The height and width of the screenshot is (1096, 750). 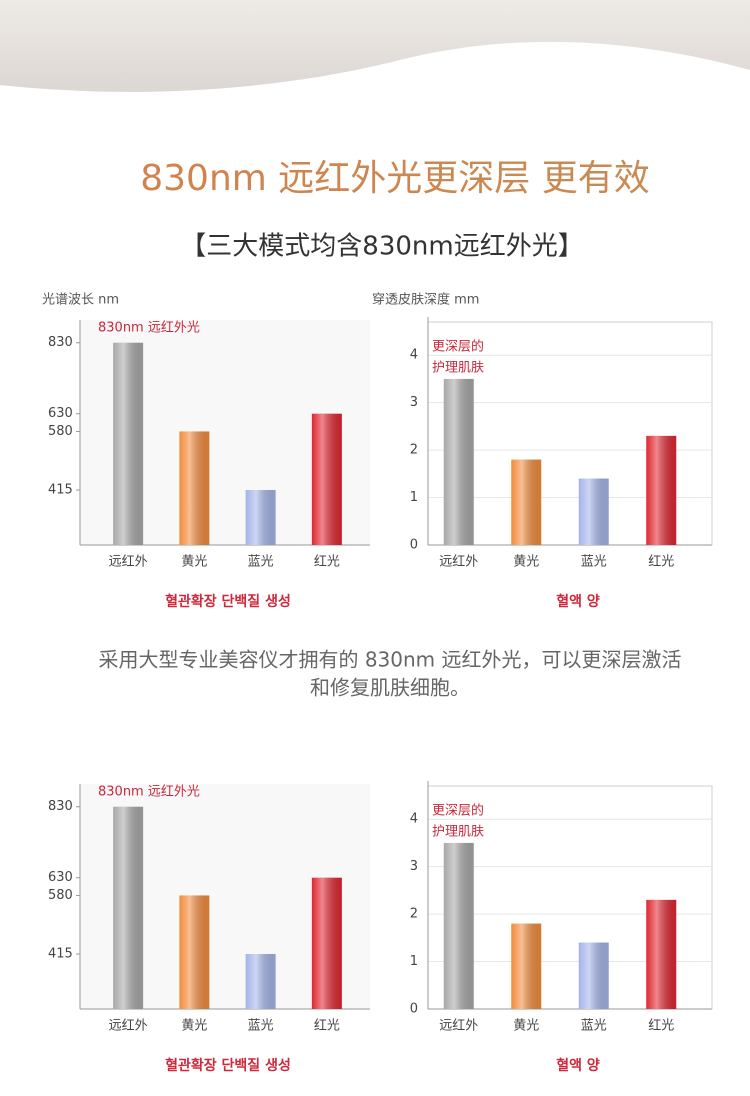 What do you see at coordinates (425, 300) in the screenshot?
I see `y-axis-label: 穿透皮肤深度 mm` at bounding box center [425, 300].